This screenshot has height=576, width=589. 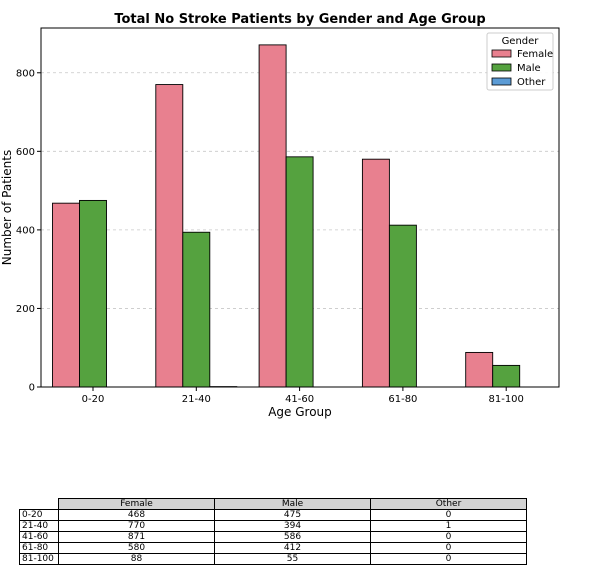 What do you see at coordinates (7, 207) in the screenshot?
I see `y-axis-label: Number of Patients` at bounding box center [7, 207].